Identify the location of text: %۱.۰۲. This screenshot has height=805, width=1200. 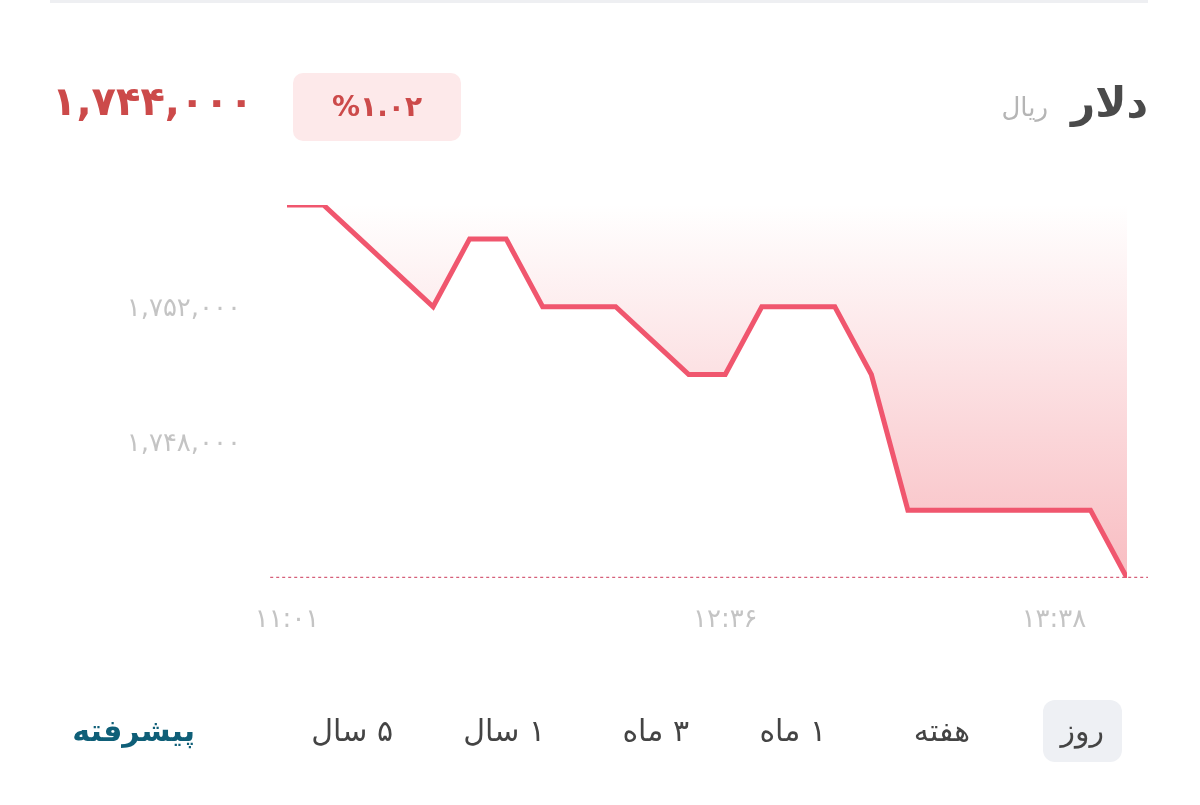
(377, 107).